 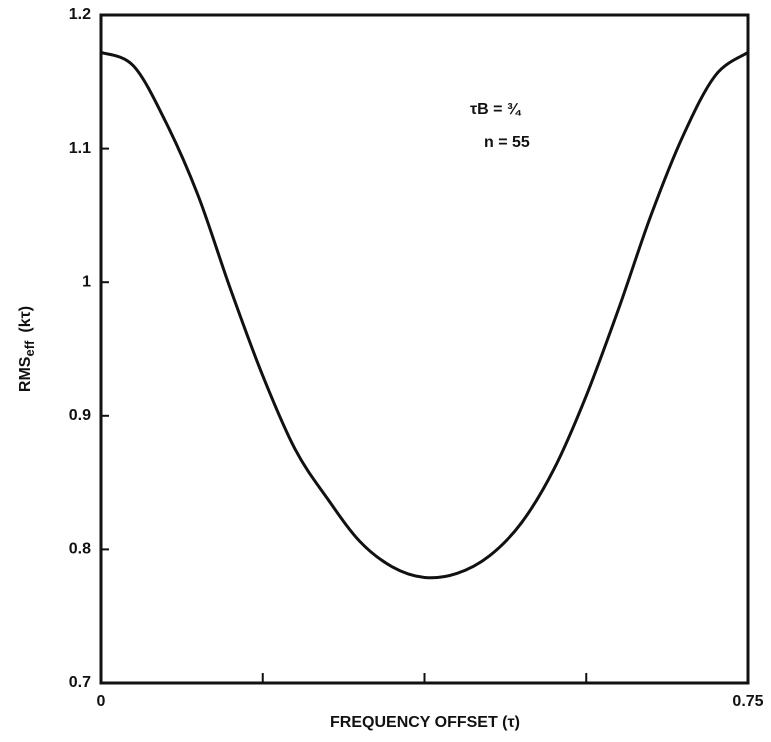 I want to click on y-label-sub: eff, so click(x=29, y=348).